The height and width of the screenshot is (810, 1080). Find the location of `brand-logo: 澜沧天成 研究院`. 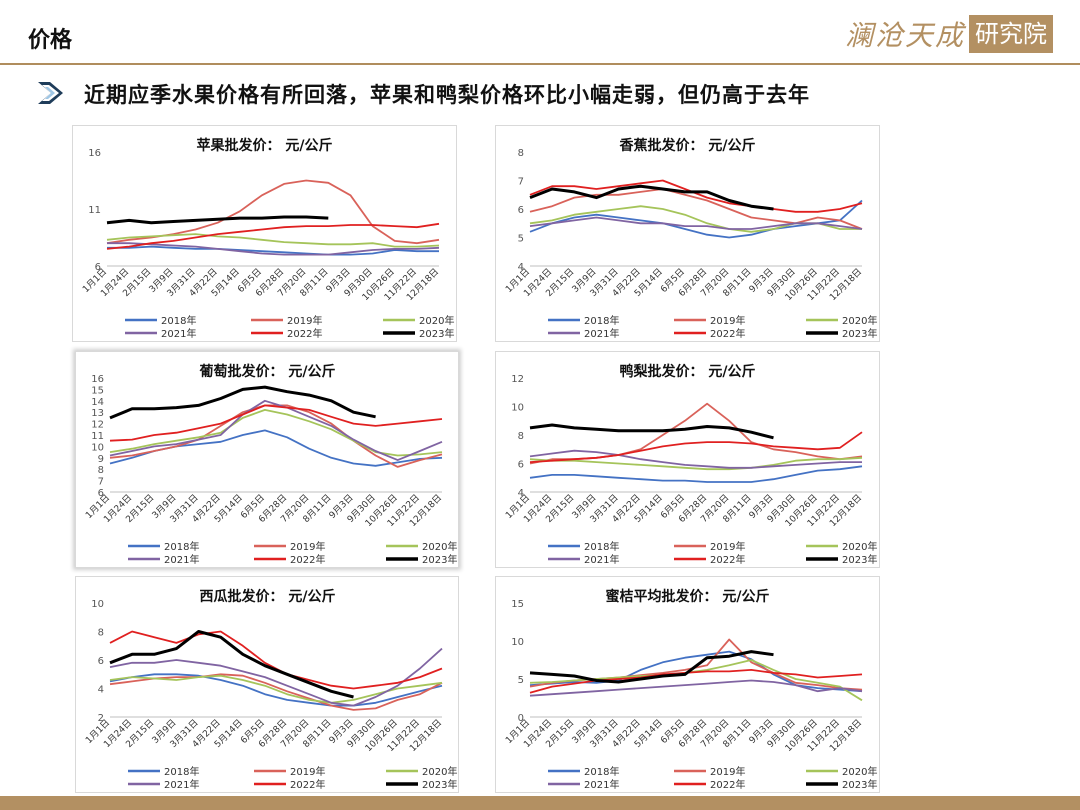

brand-logo: 澜沧天成 研究院 is located at coordinates (949, 34).